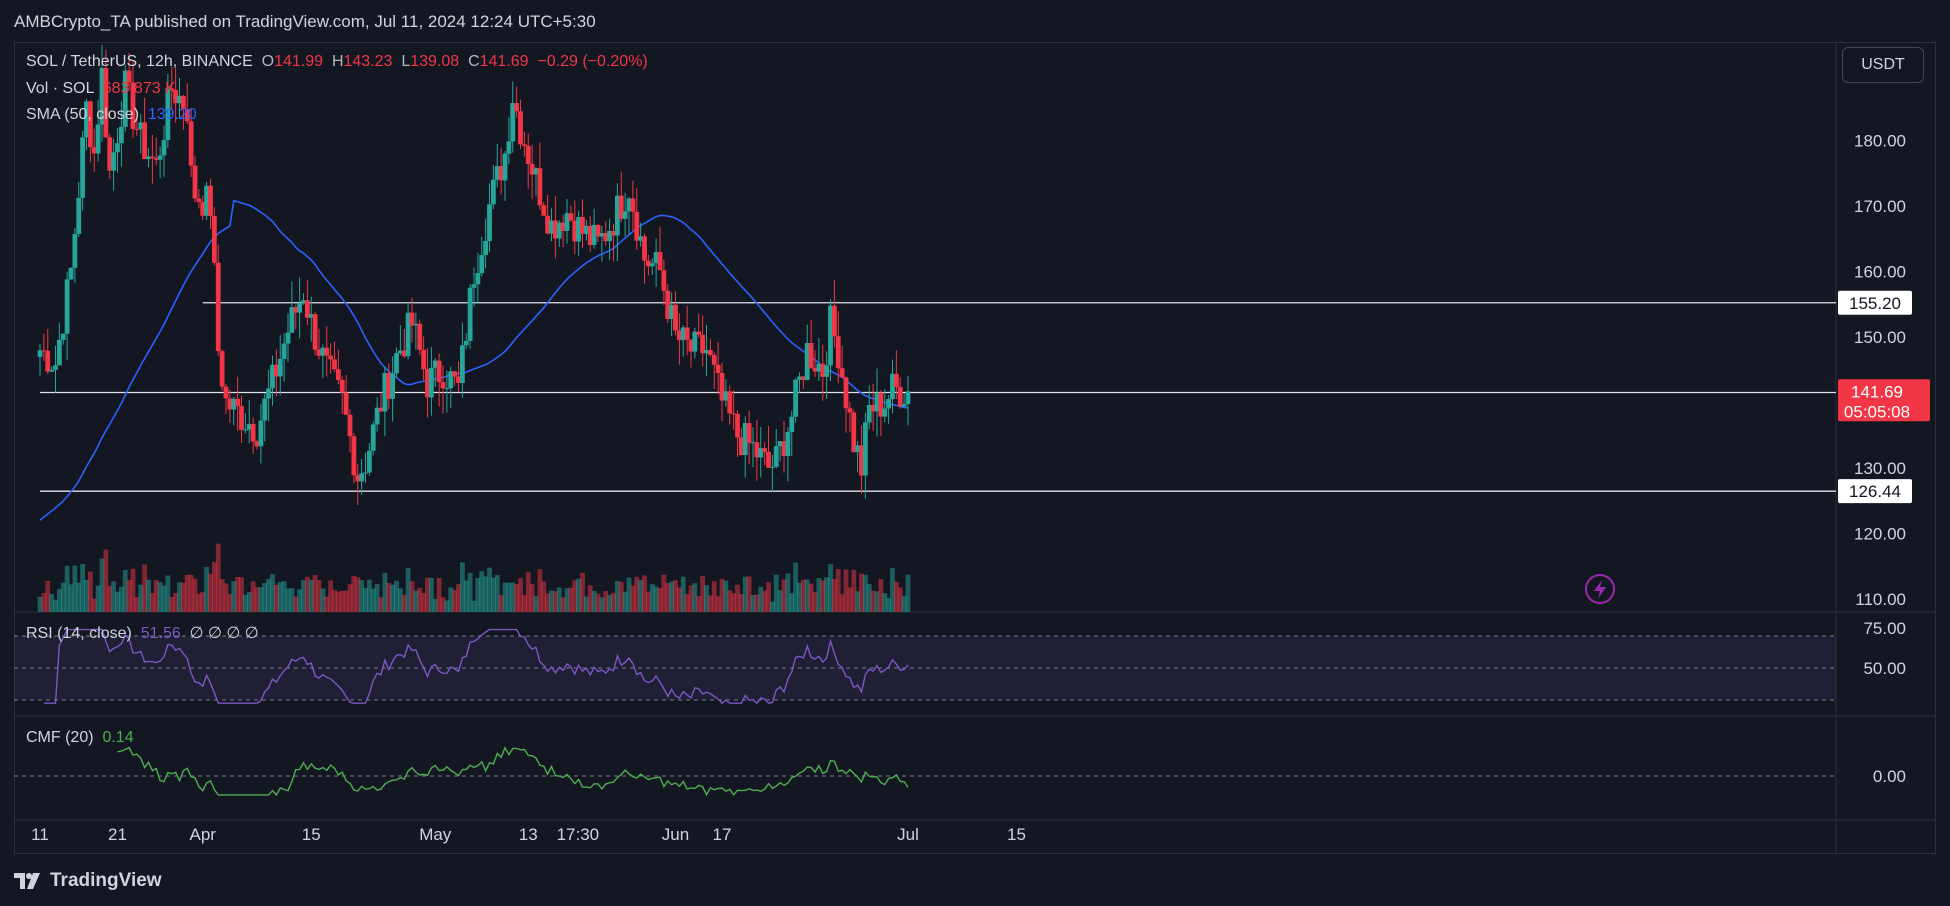 This screenshot has width=1950, height=906. What do you see at coordinates (88, 881) in the screenshot?
I see `tradingview-brand: TradingView` at bounding box center [88, 881].